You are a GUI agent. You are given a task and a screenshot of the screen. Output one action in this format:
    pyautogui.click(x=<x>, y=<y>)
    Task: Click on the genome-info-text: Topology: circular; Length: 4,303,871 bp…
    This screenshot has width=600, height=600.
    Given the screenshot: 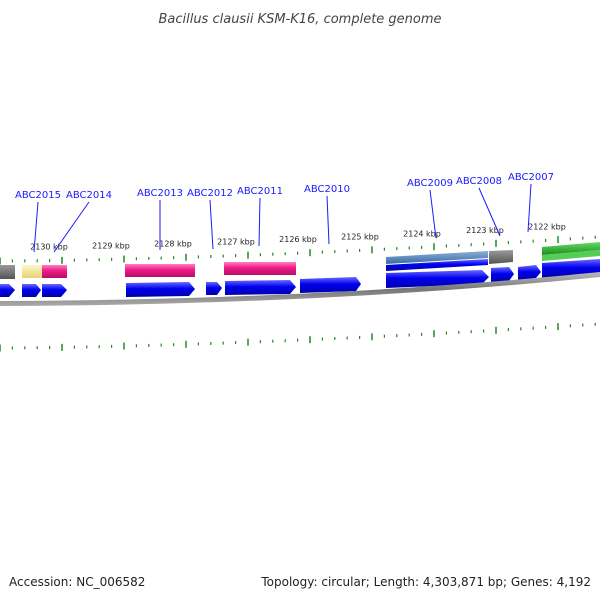 What is the action you would take?
    pyautogui.click(x=425, y=582)
    